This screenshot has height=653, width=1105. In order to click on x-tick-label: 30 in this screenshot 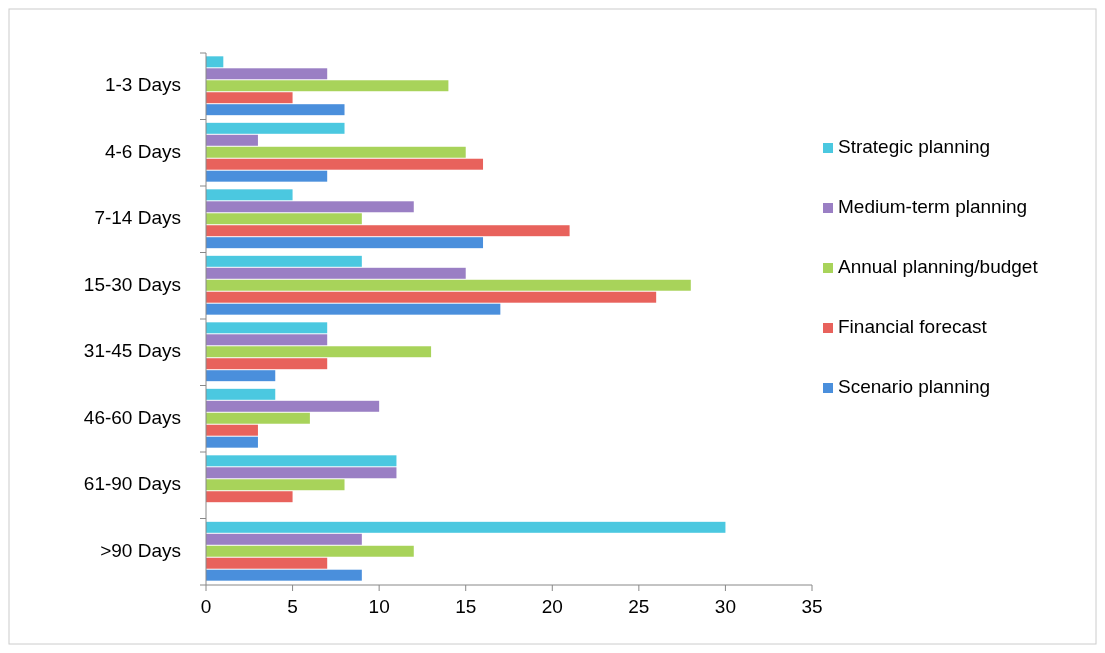, I will do `click(725, 606)`.